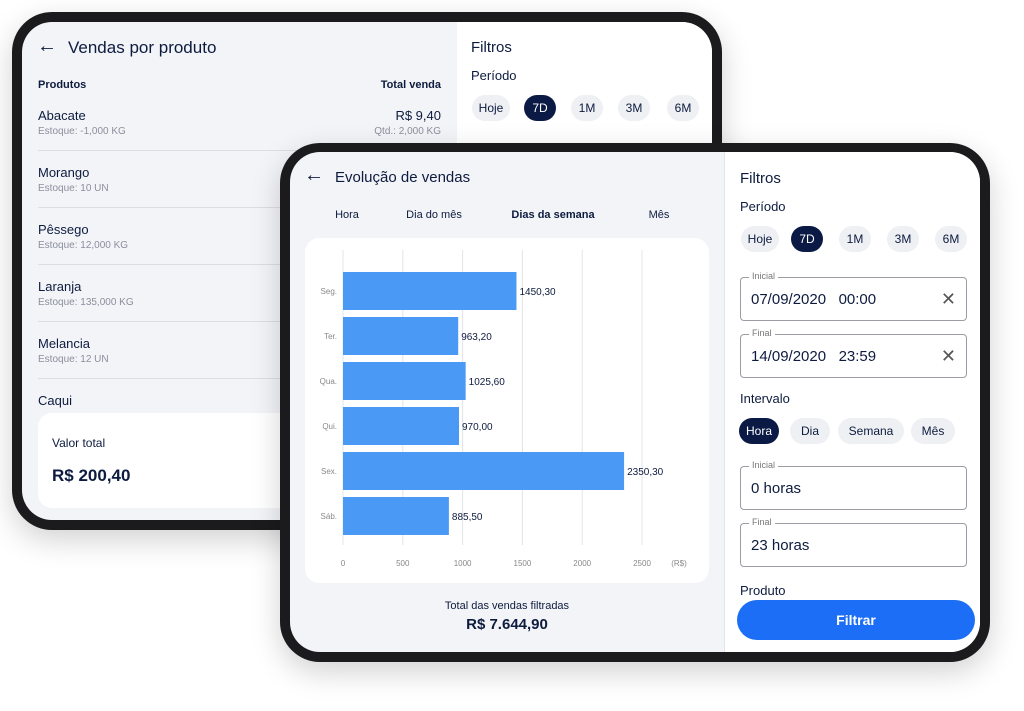 This screenshot has width=1024, height=711. Describe the element at coordinates (537, 292) in the screenshot. I see `value-label: 1450,30` at that location.